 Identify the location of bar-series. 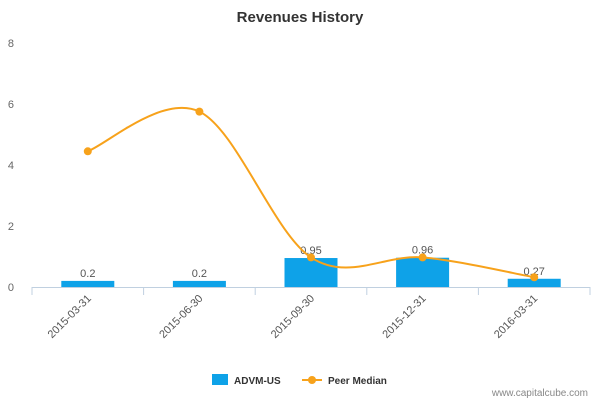
(311, 272).